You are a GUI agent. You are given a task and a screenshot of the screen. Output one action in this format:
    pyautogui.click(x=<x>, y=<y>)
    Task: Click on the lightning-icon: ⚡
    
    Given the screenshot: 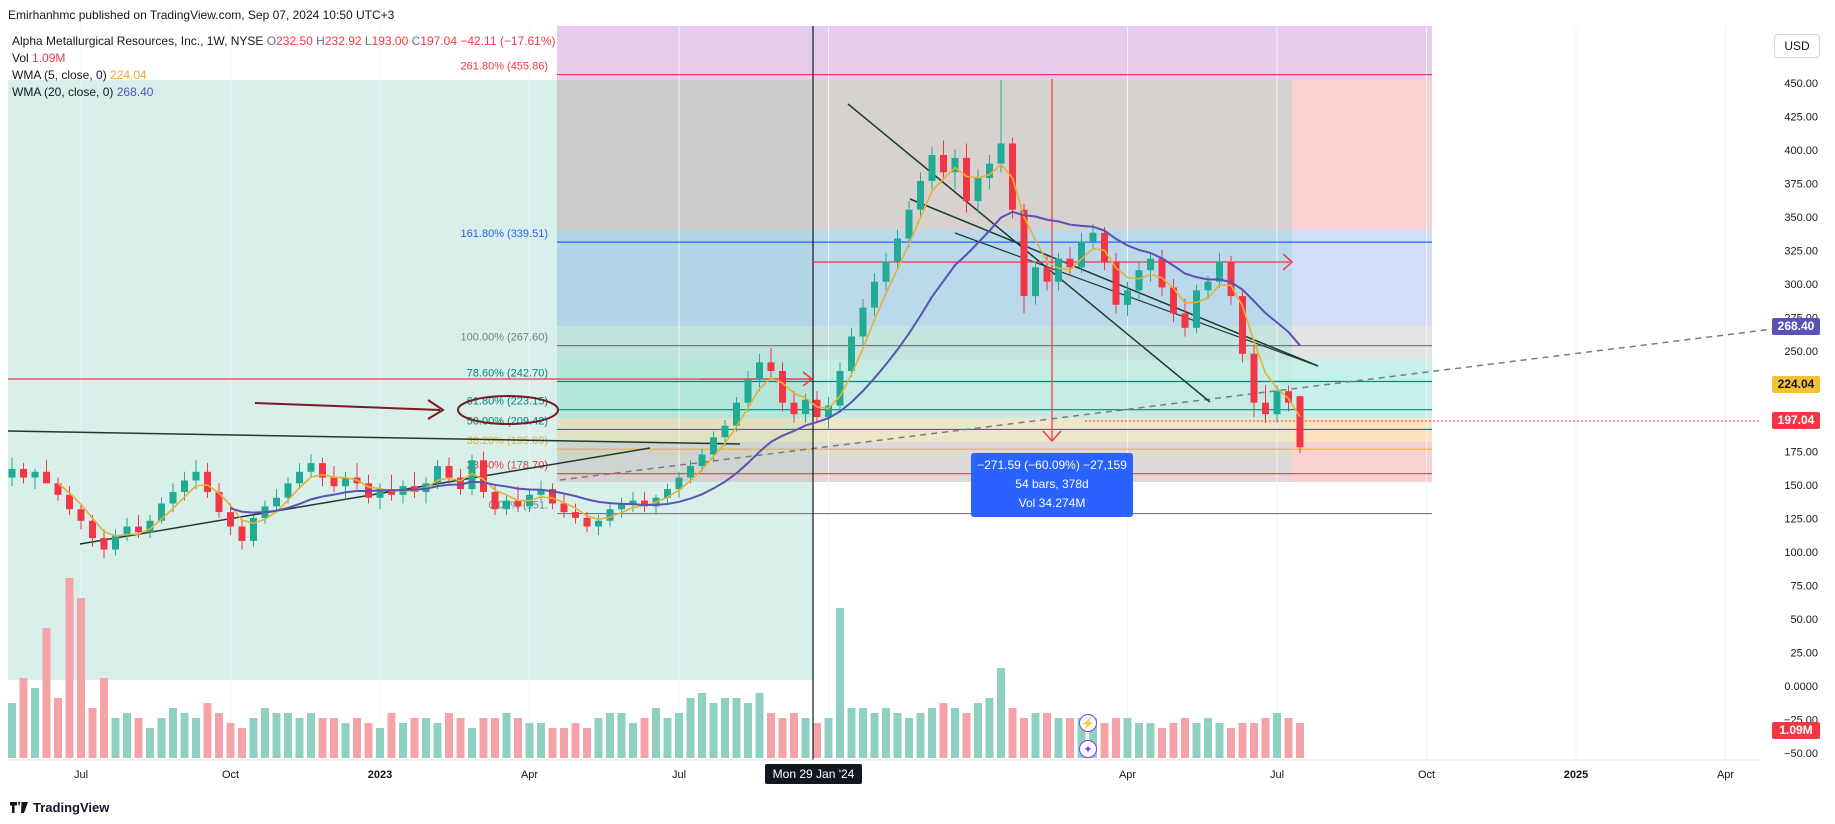 What is the action you would take?
    pyautogui.click(x=1088, y=723)
    